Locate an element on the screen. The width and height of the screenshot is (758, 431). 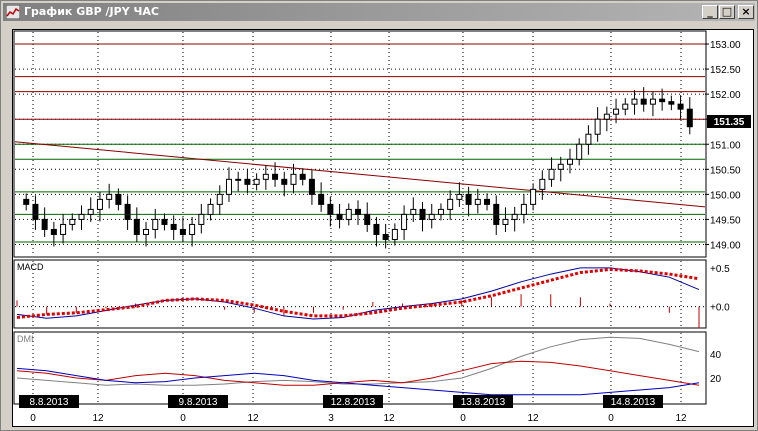
dmi-minus-di-line is located at coordinates (358, 381).